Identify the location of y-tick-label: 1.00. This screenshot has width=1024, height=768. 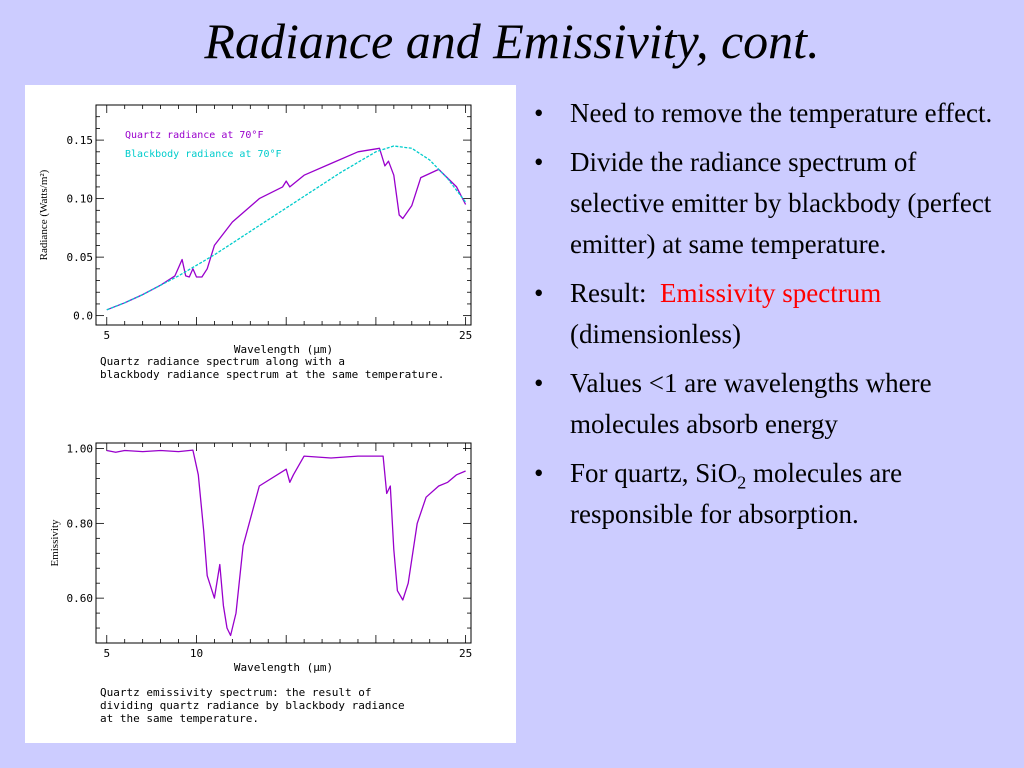
(80, 449).